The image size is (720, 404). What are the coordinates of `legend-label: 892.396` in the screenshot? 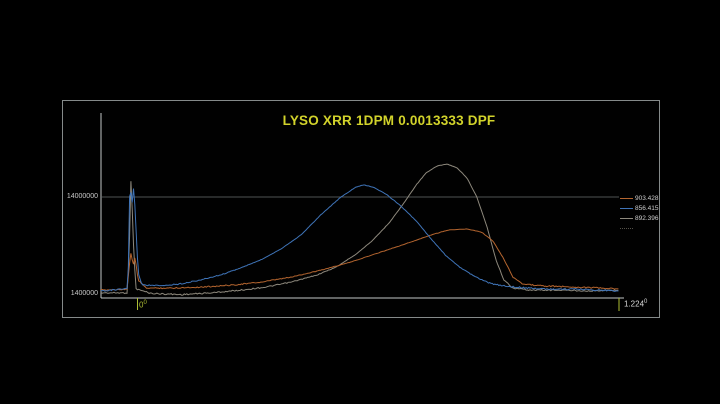 It's located at (647, 218).